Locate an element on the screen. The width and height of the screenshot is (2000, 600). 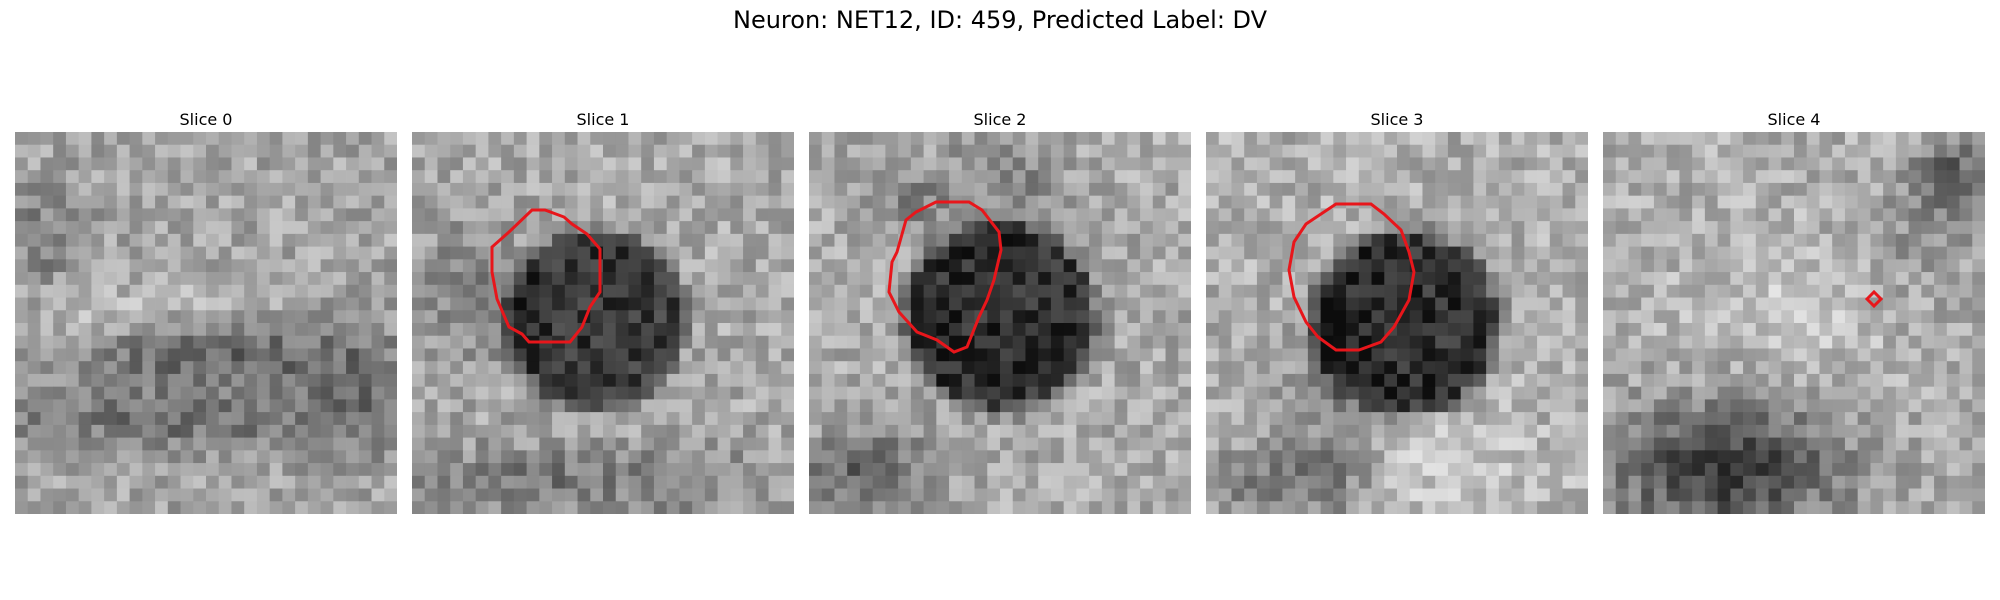
slice-title-1: Slice 1 is located at coordinates (603, 119).